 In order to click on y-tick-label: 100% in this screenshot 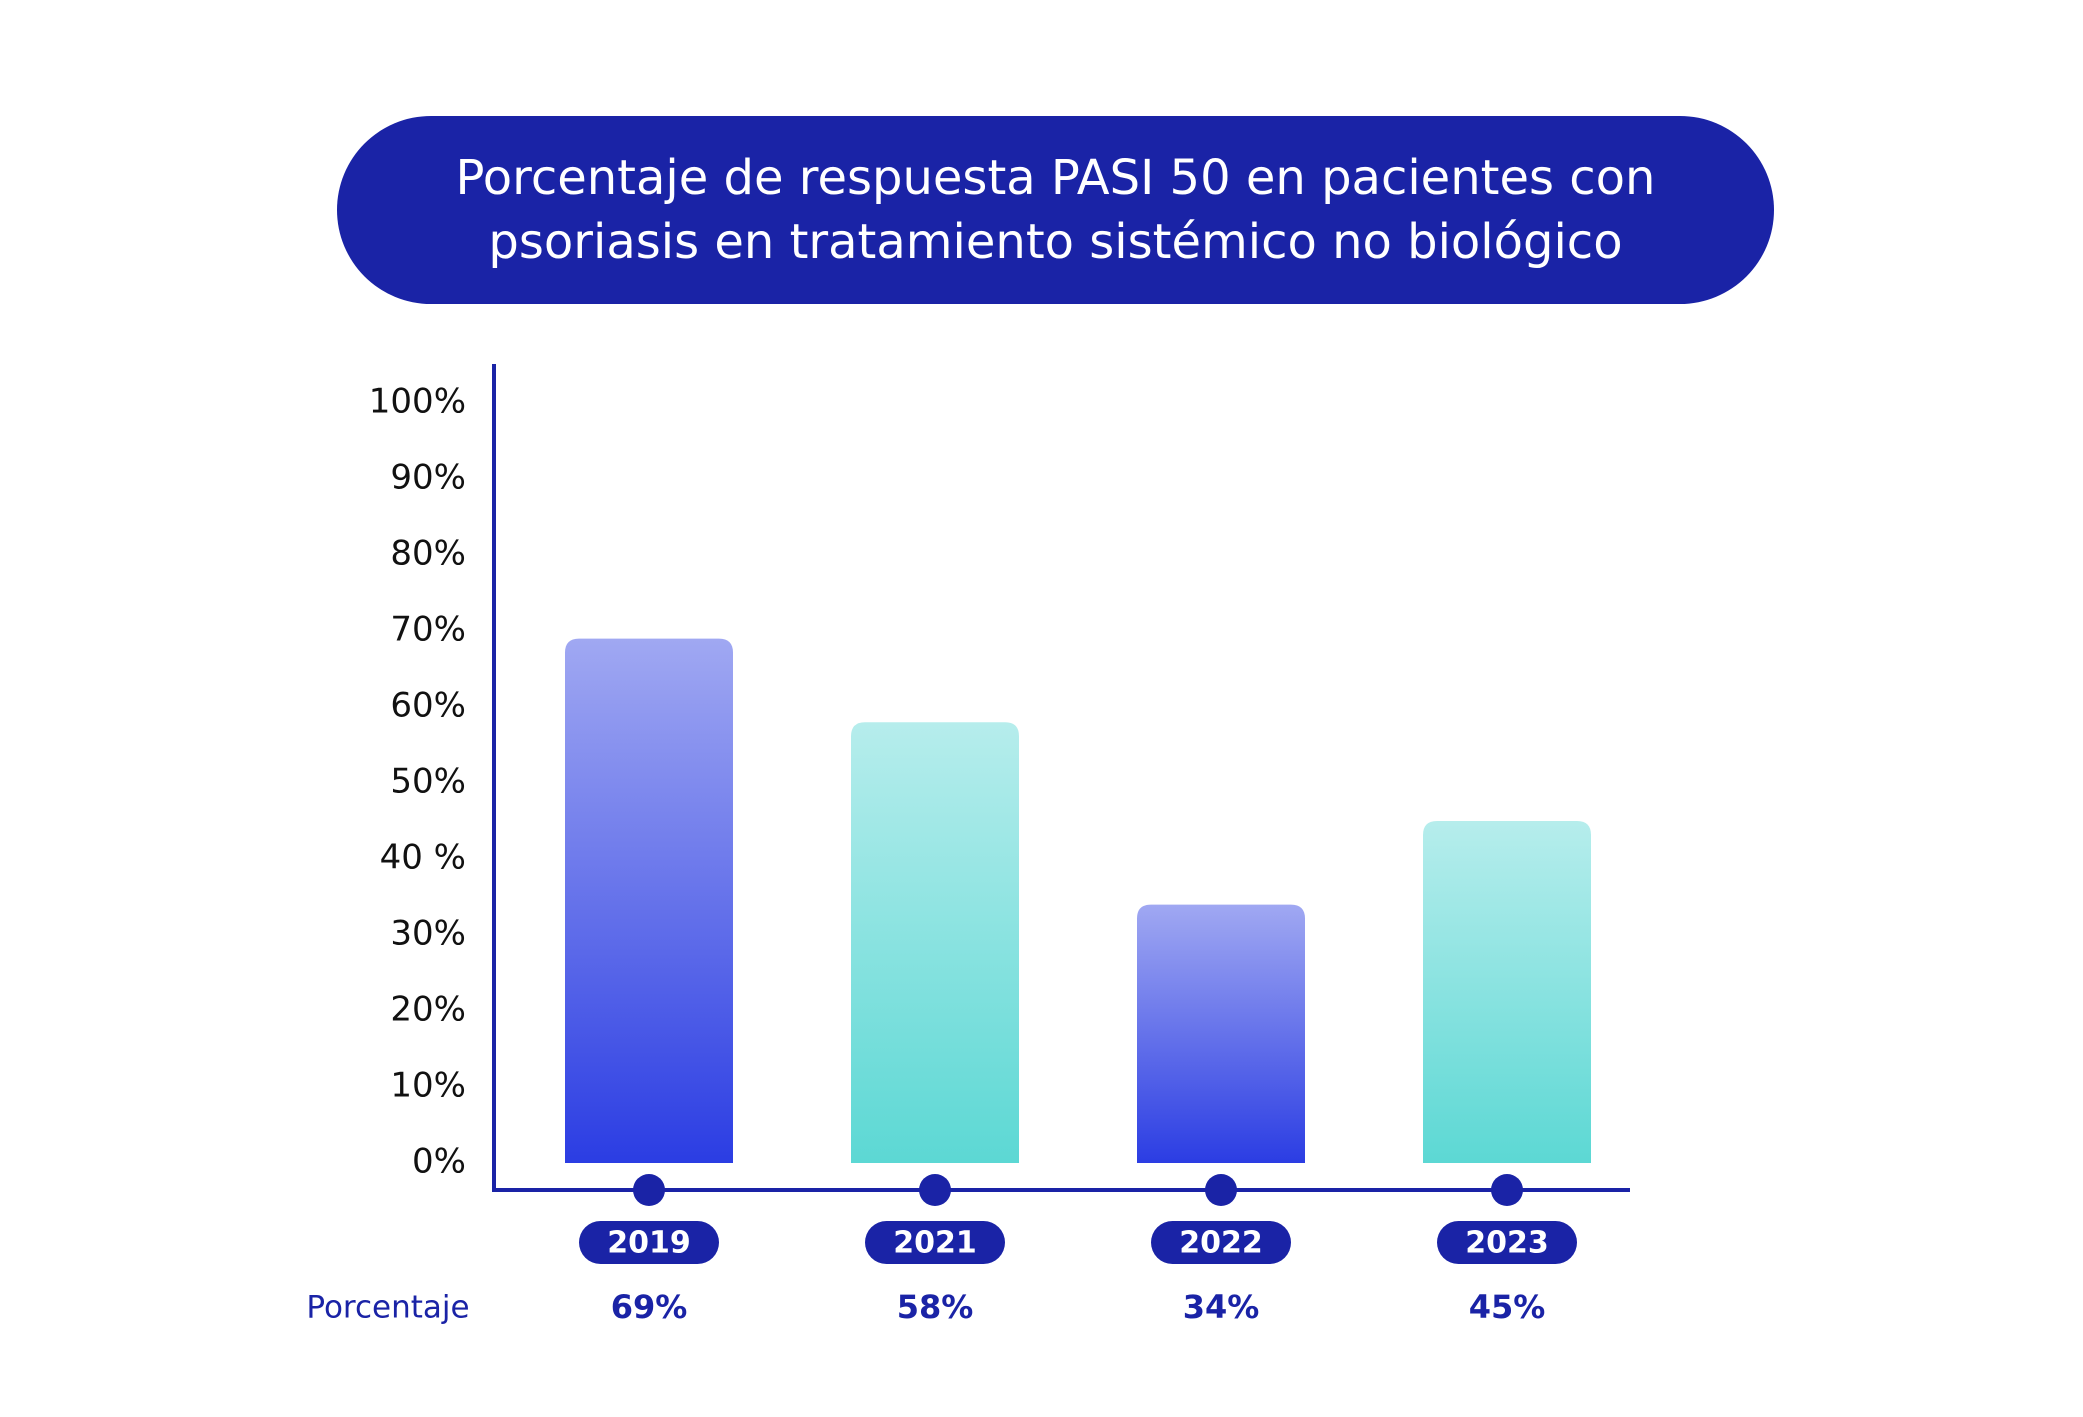, I will do `click(417, 402)`.